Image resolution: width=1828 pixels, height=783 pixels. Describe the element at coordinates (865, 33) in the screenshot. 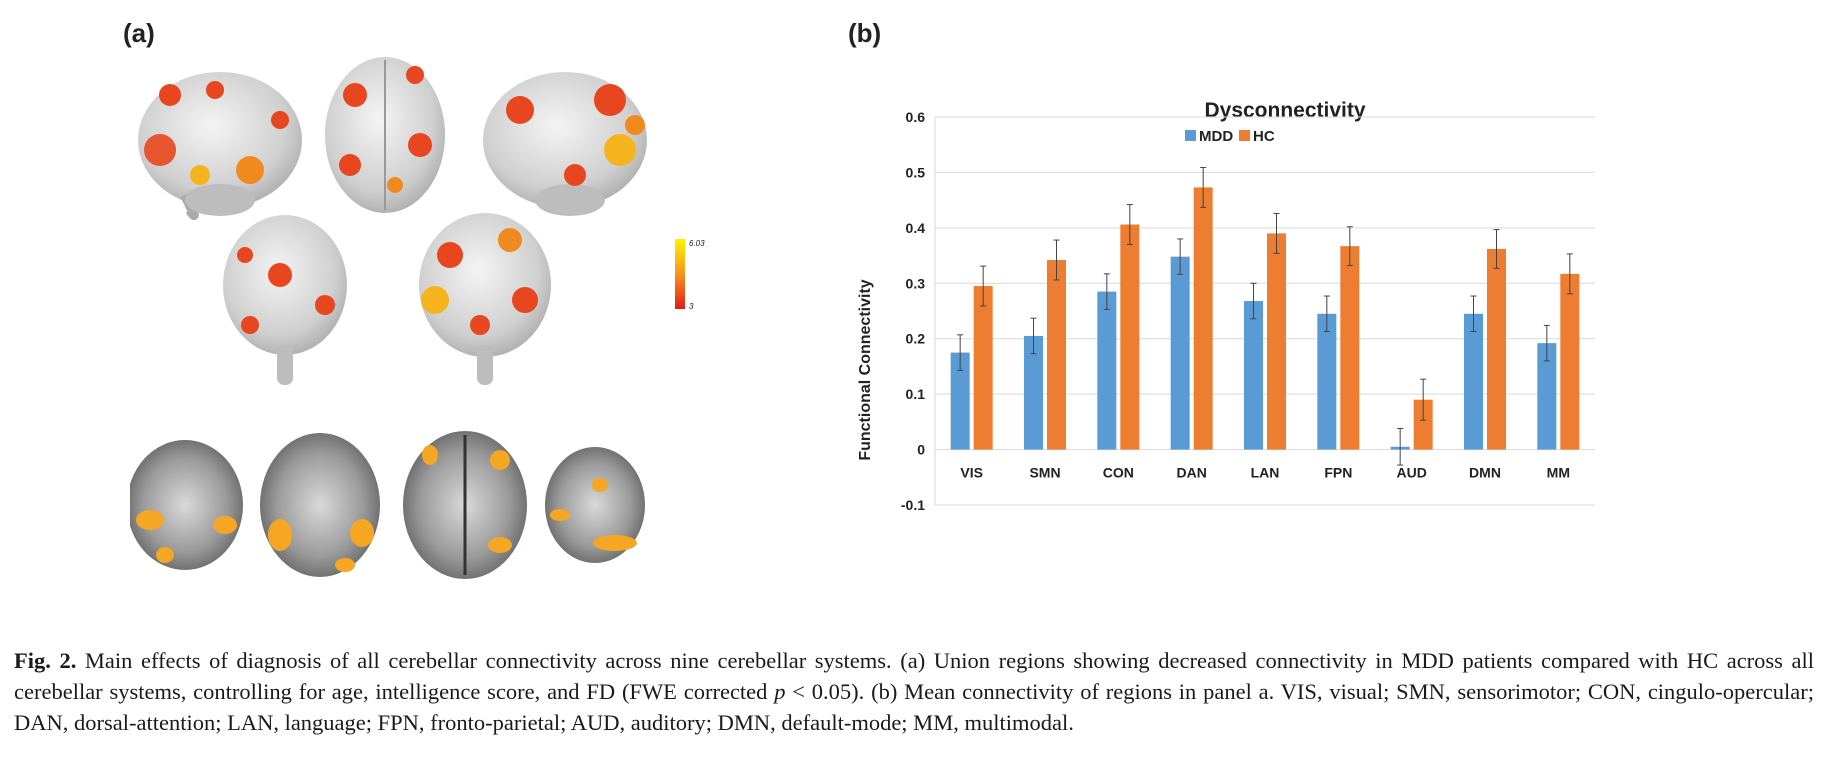

I see `panel-b-label: (b)` at that location.